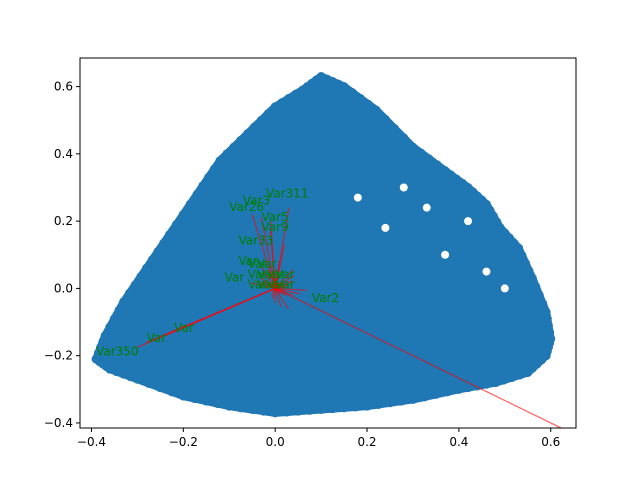 Image resolution: width=640 pixels, height=484 pixels. I want to click on loading-label: Var9, so click(274, 227).